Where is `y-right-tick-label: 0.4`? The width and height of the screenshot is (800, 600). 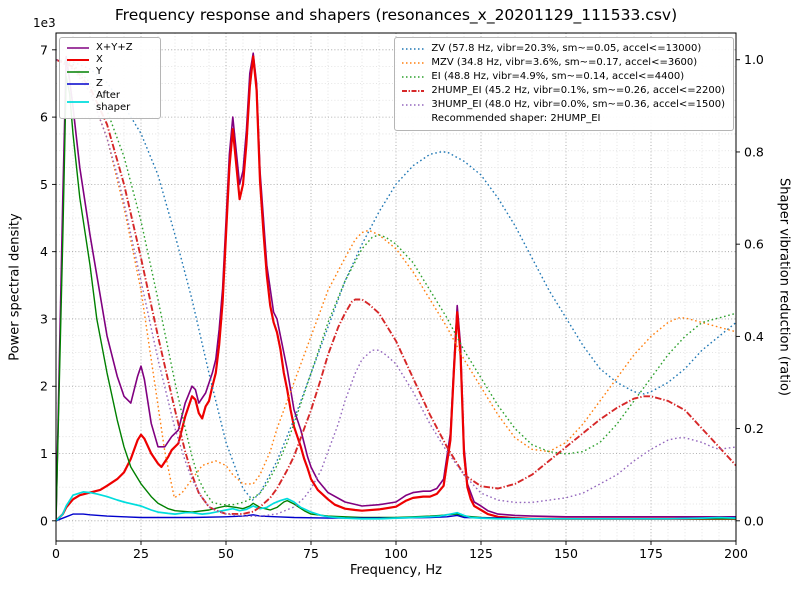
y-right-tick-label: 0.4 is located at coordinates (754, 336).